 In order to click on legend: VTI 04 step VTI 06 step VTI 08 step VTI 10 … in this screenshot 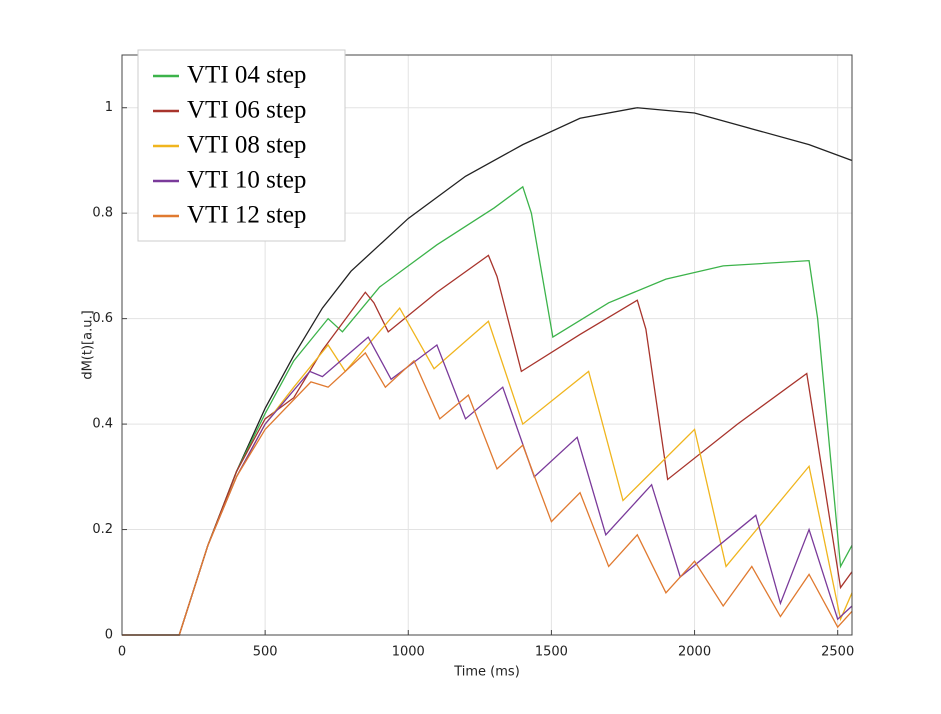, I will do `click(241, 145)`.